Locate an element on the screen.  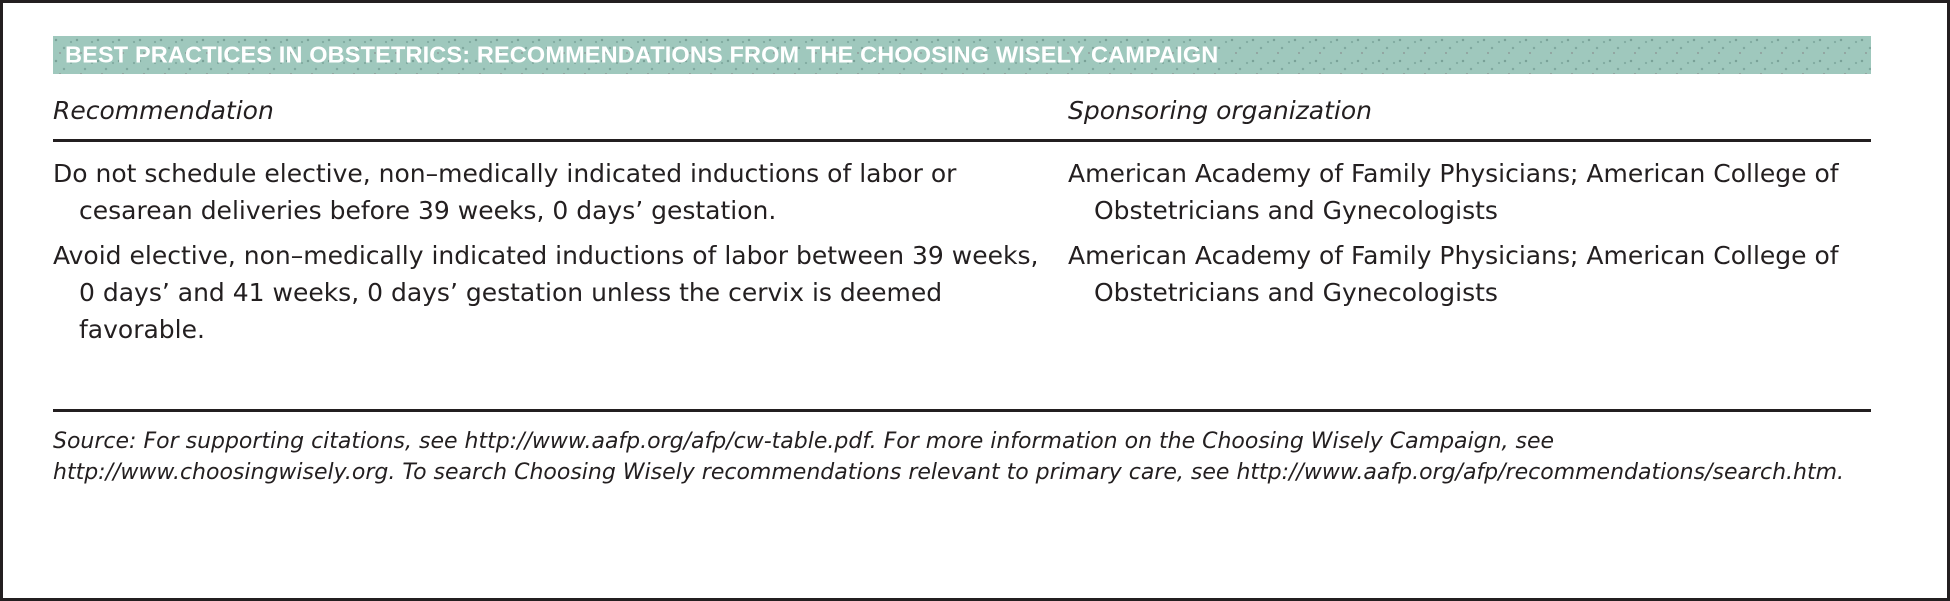
column-header-recommendation: Recommendation is located at coordinates (163, 110).